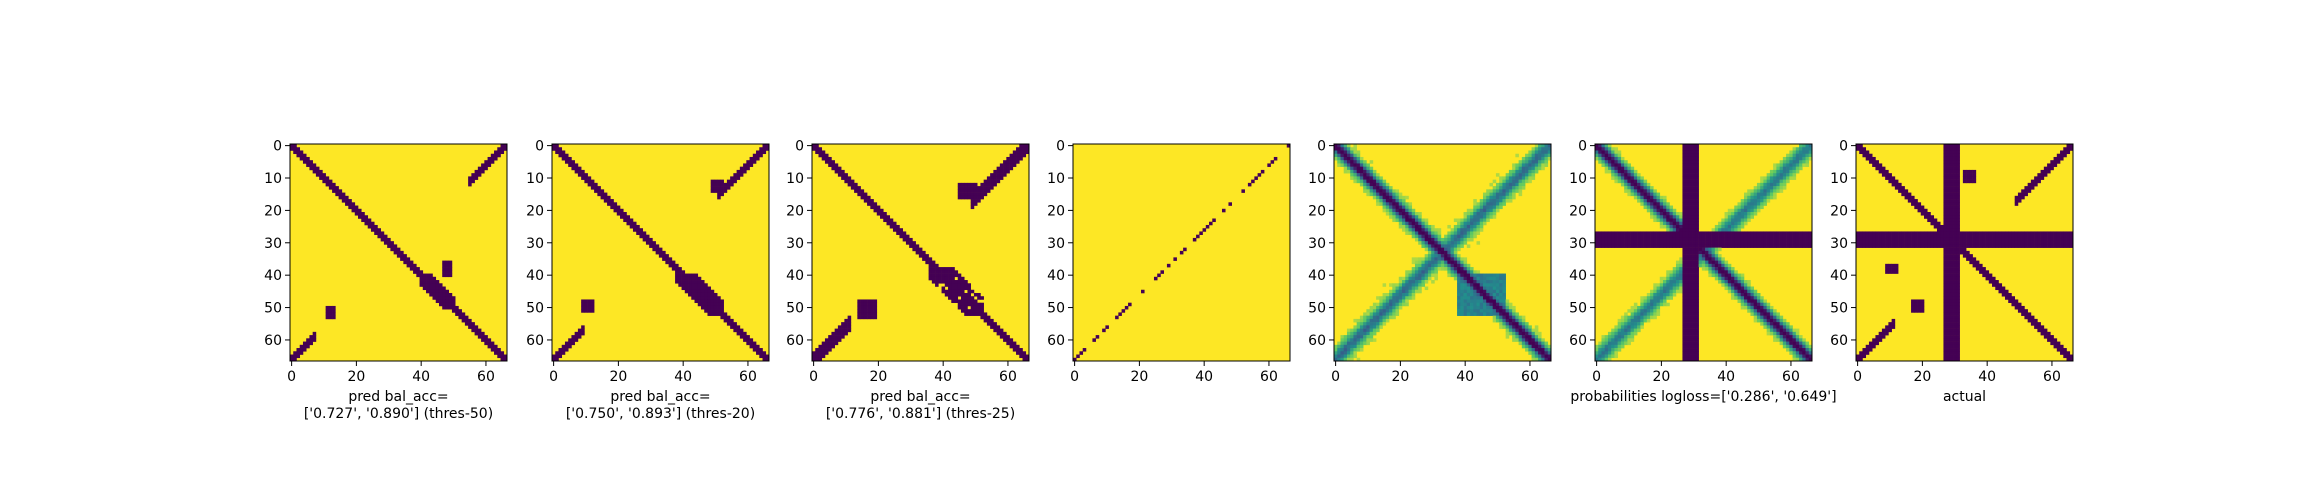 The width and height of the screenshot is (2300, 500). I want to click on y-tick-label: 0, so click(1321, 147).